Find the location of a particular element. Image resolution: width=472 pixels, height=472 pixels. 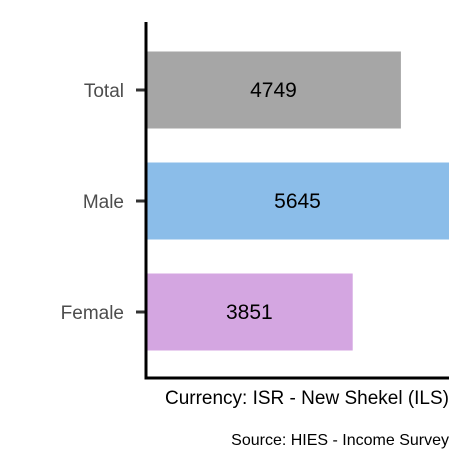

bar-labels-group: 4749 5645 3851 is located at coordinates (273, 201).